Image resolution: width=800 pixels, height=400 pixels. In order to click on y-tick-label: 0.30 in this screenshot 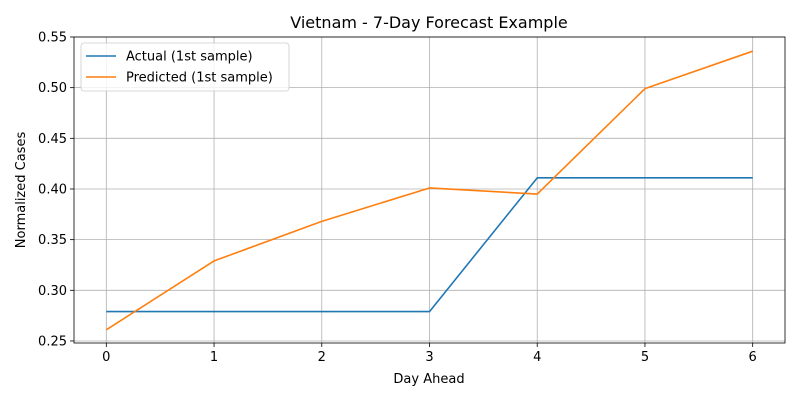, I will do `click(52, 291)`.